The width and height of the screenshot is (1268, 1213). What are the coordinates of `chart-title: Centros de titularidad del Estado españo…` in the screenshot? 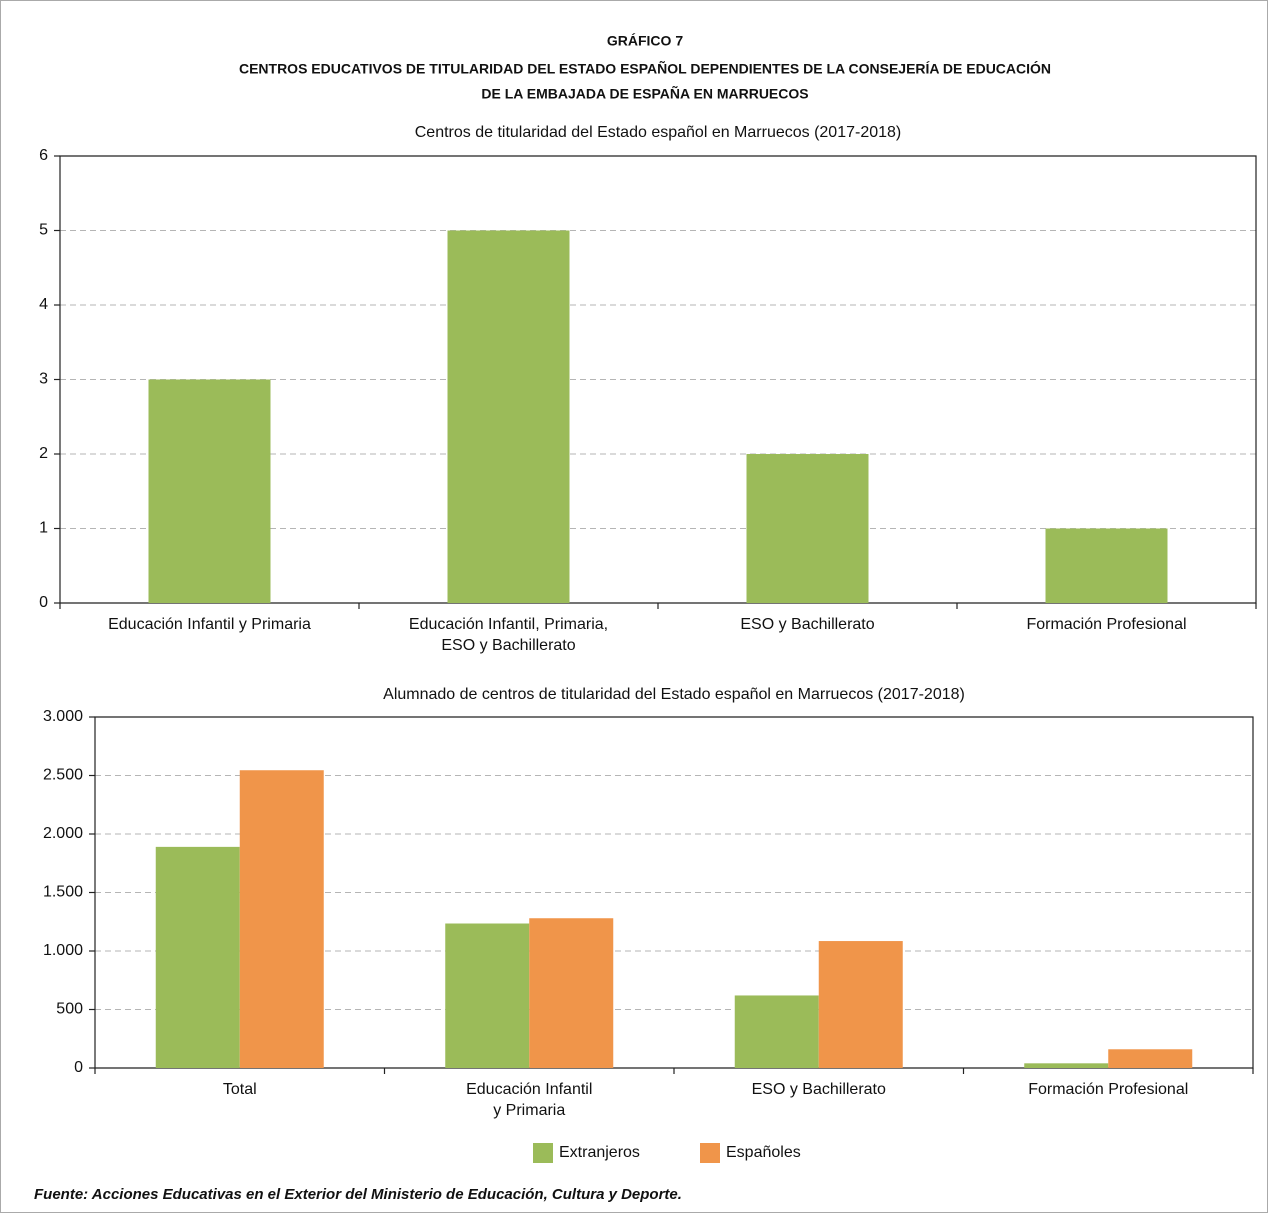 It's located at (658, 132).